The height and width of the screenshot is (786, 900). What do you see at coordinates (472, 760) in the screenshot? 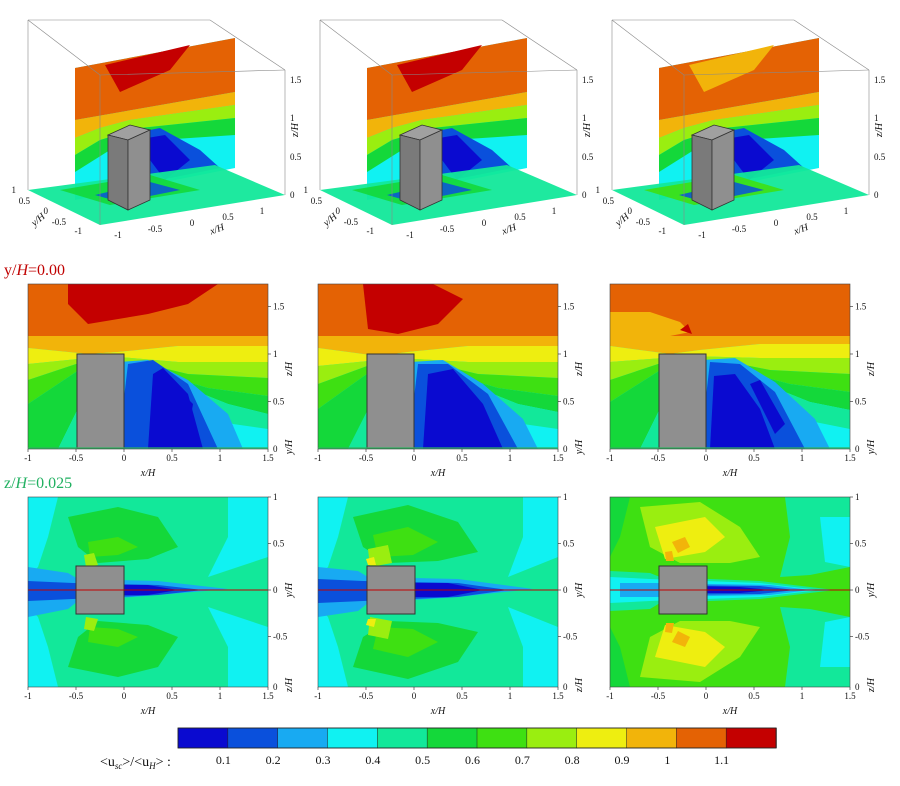
I see `colorbar-ticks: 0.1 0.2 0.3 0.4 0.5 0.6 0.7 0.8 0.9 1 1.1` at bounding box center [472, 760].